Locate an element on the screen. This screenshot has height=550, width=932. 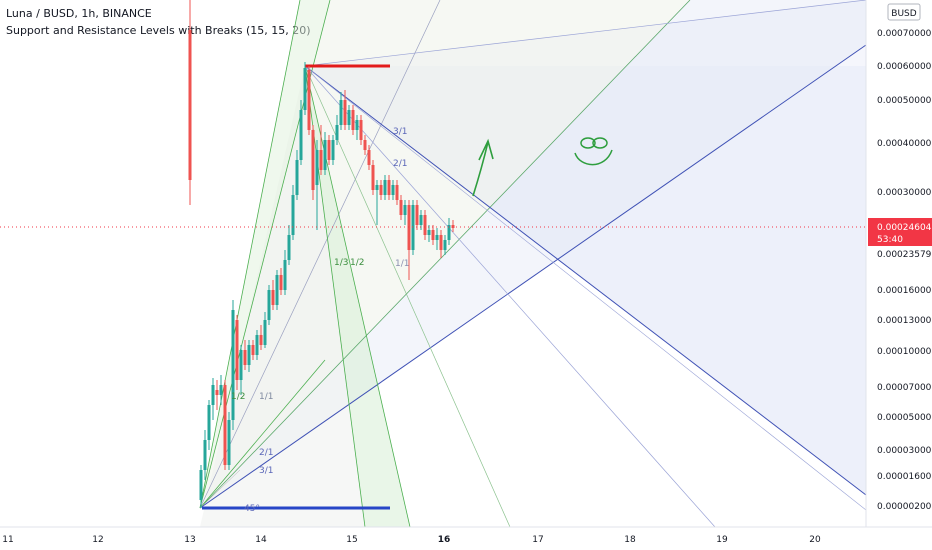
time-tick-label: 12 is located at coordinates (97, 540).